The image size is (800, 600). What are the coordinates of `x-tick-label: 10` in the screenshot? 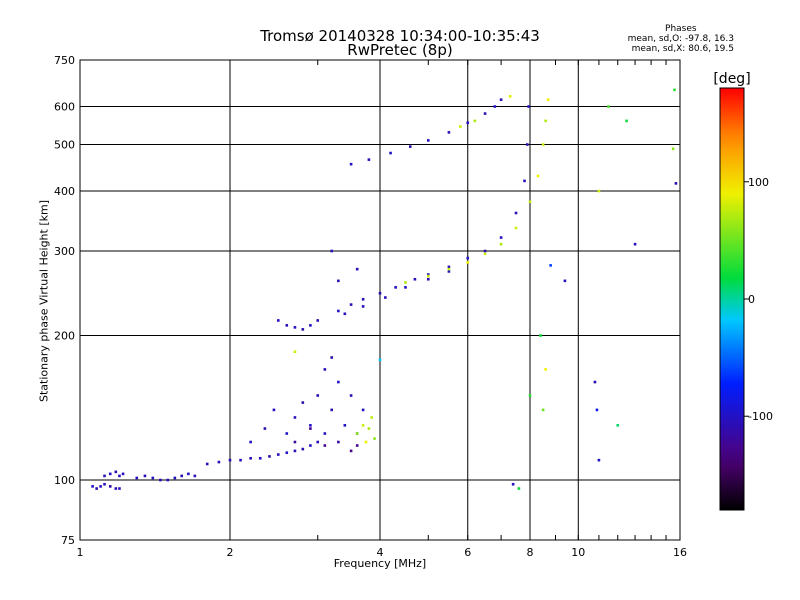 It's located at (578, 552).